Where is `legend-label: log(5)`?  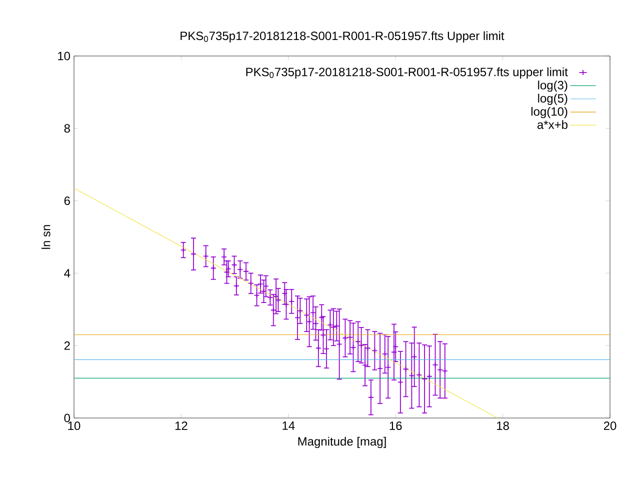 legend-label: log(5) is located at coordinates (553, 99).